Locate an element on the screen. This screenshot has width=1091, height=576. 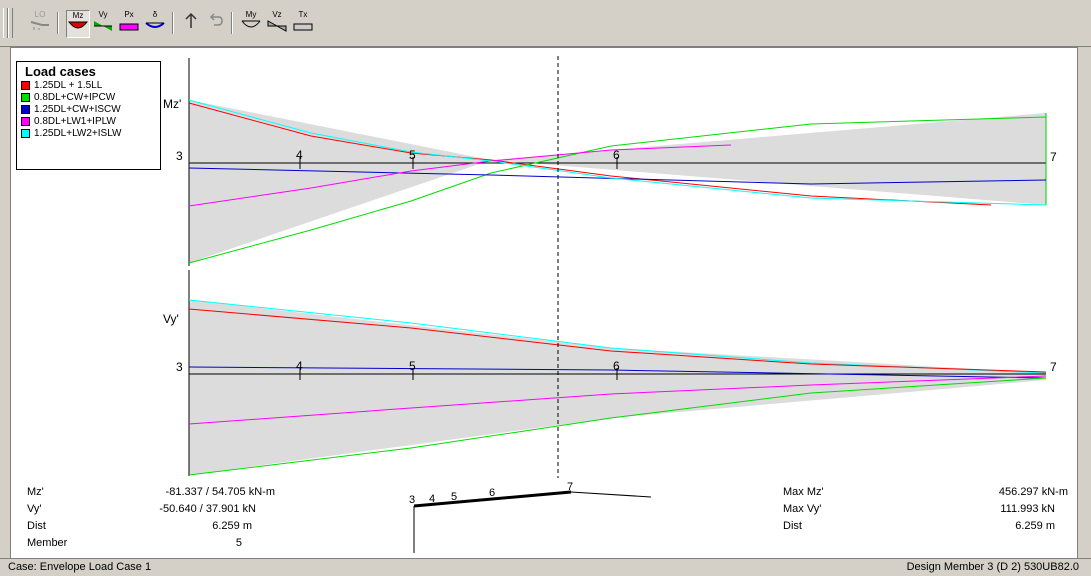
readout-dist-value: 6.259 m is located at coordinates (232, 526).